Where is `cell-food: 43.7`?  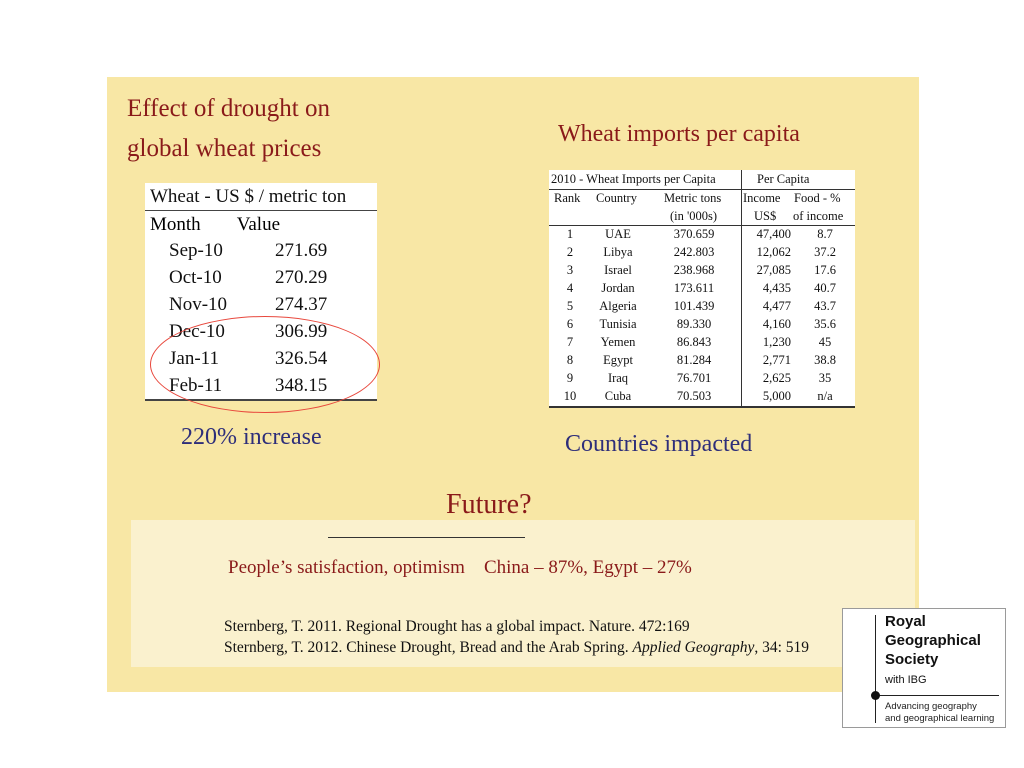 cell-food: 43.7 is located at coordinates (825, 306).